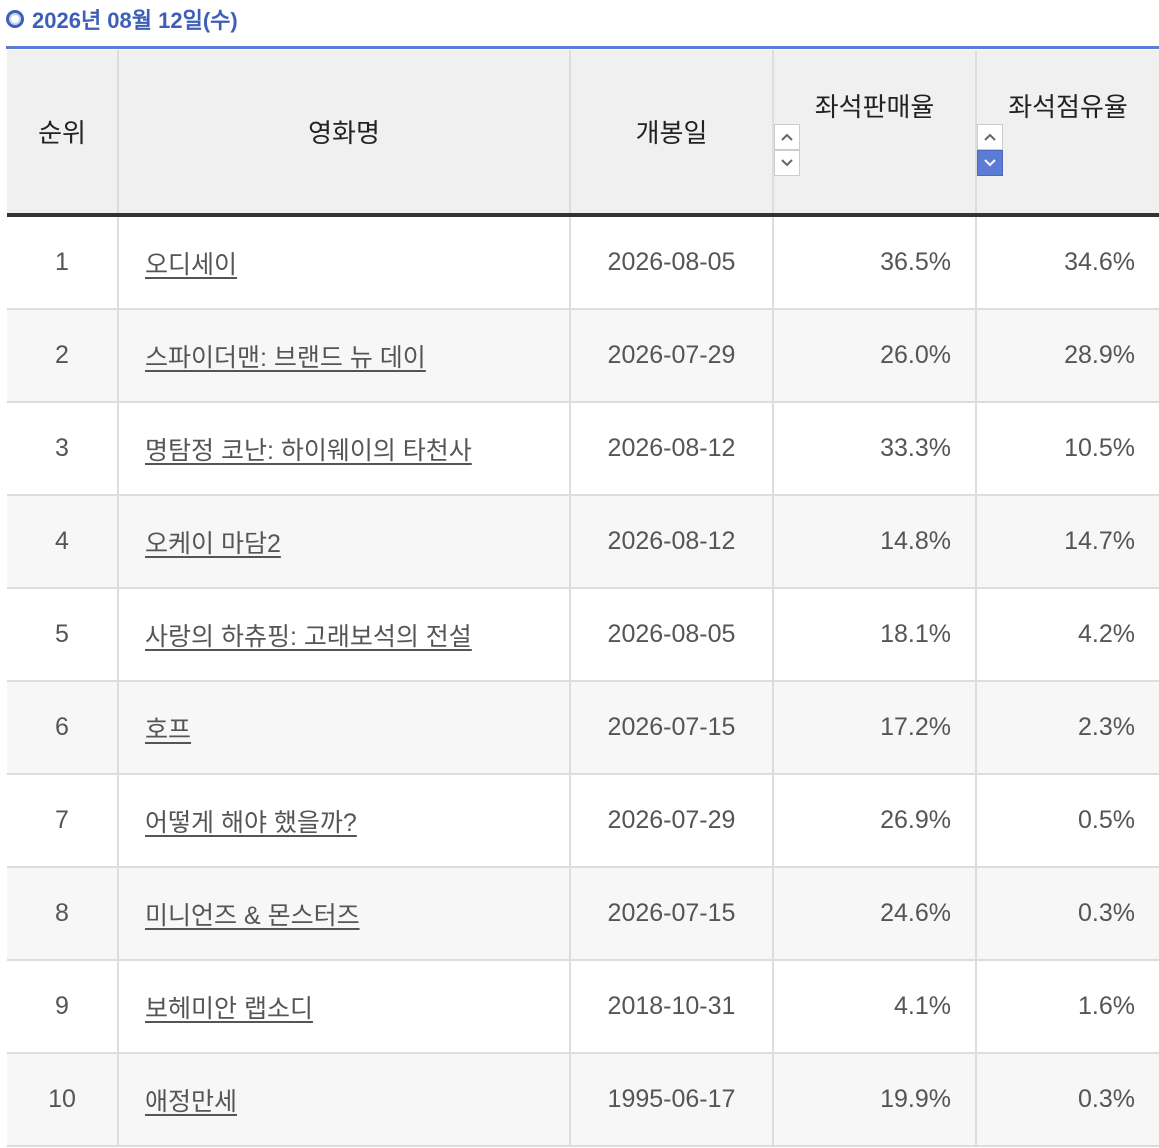 Image resolution: width=1159 pixels, height=1148 pixels. I want to click on table-row: 7 어떻게 해야 했을까? 2026-07-29 26.9% 0.5%, so click(583, 821).